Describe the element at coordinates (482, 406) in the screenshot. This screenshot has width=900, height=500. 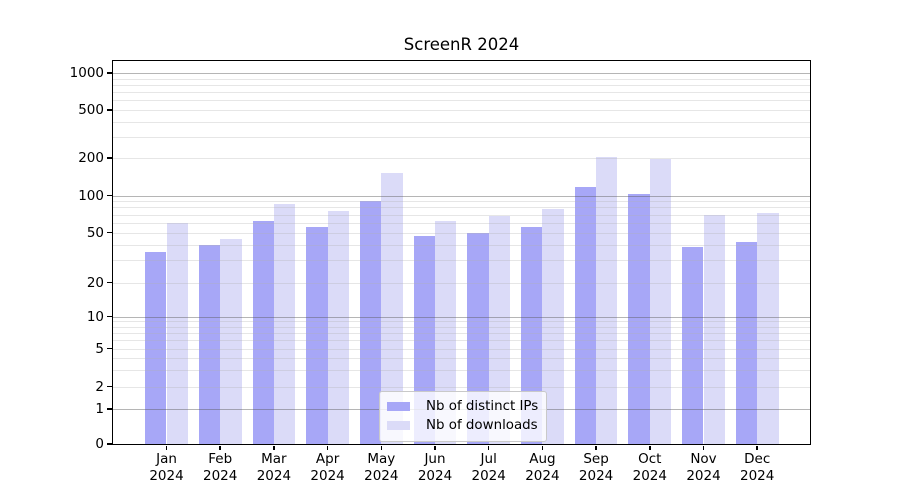
I see `legend-label-distinct-ips: Nb of distinct IPs` at that location.